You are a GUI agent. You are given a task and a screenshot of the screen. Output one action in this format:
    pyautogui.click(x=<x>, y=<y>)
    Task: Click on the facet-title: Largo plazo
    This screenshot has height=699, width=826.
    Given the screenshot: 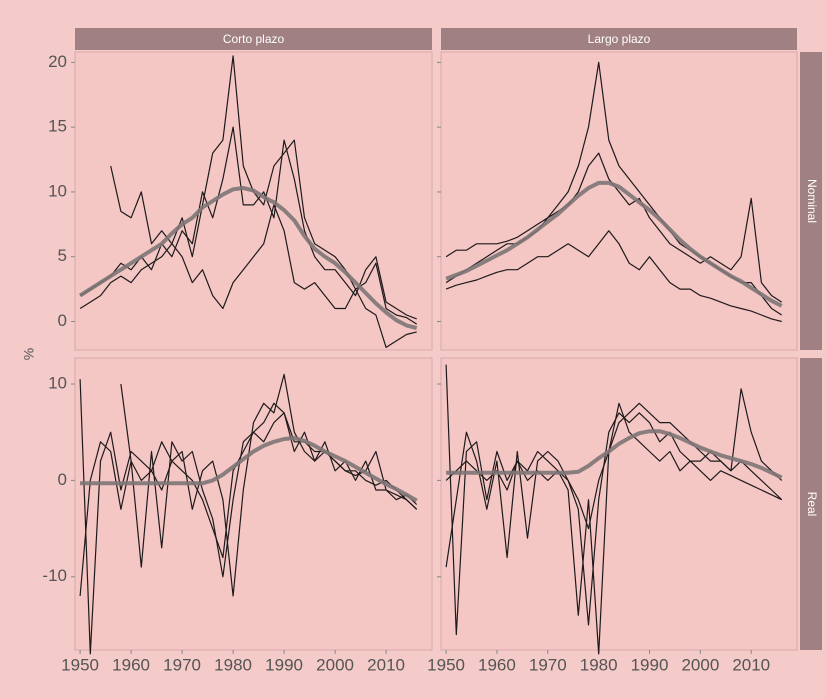 What is the action you would take?
    pyautogui.click(x=619, y=39)
    